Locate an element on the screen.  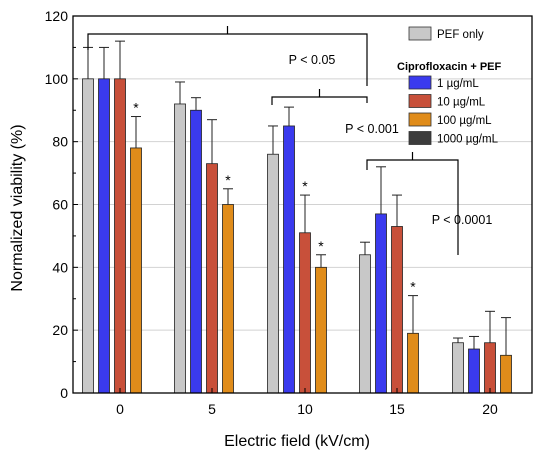
p-value-label: P < 0.05 is located at coordinates (312, 60).